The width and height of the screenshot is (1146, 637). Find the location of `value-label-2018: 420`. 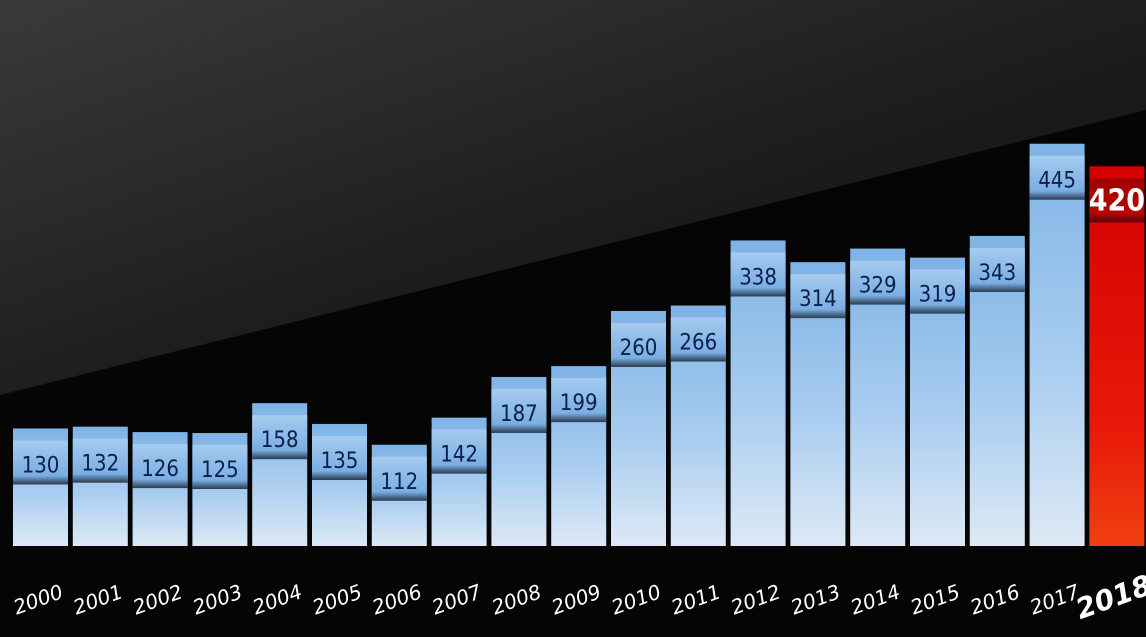

value-label-2018: 420 is located at coordinates (1117, 200).